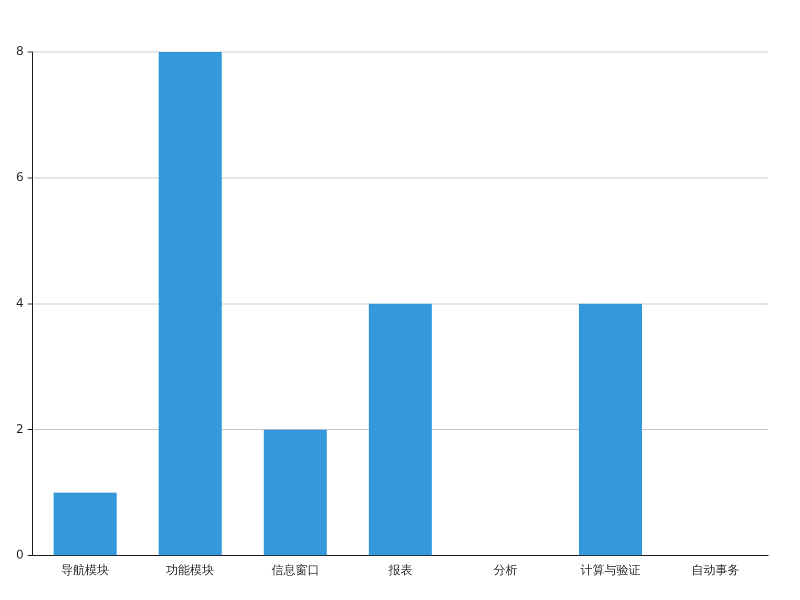 The height and width of the screenshot is (600, 800). I want to click on x-tick-label: 分析, so click(505, 569).